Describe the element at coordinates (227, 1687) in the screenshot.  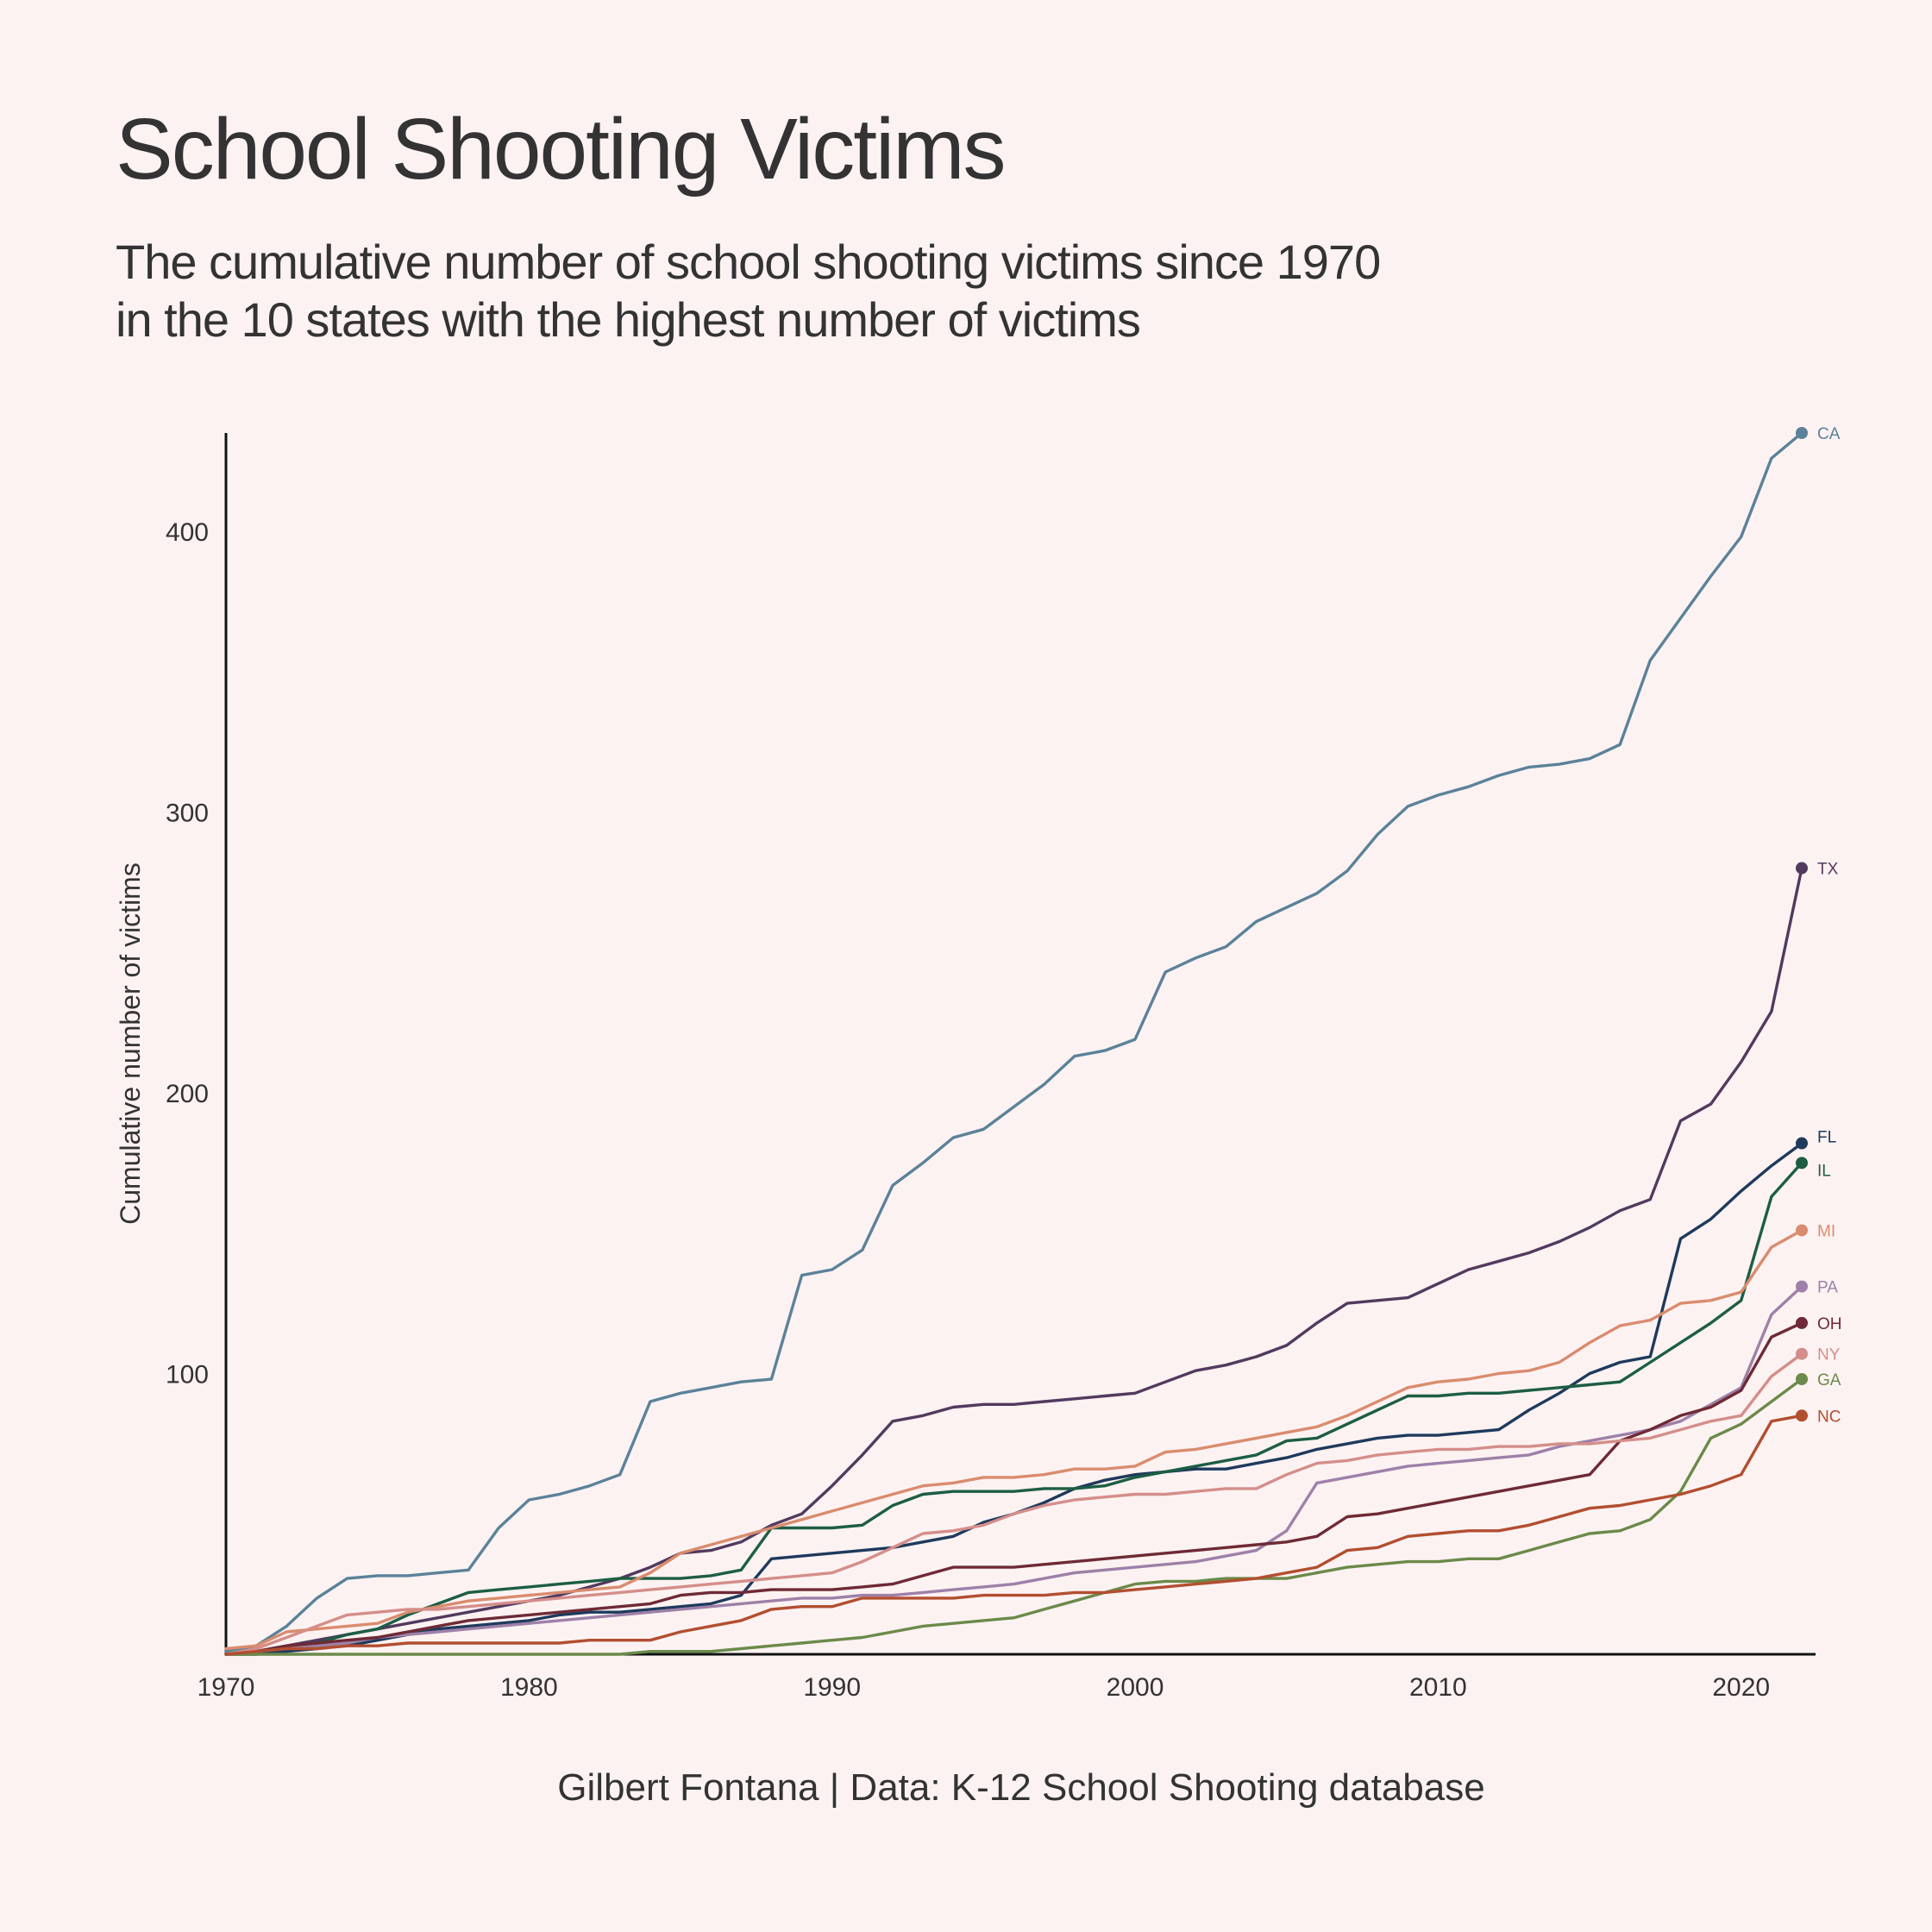
I see `x-tick-label: 1970` at that location.